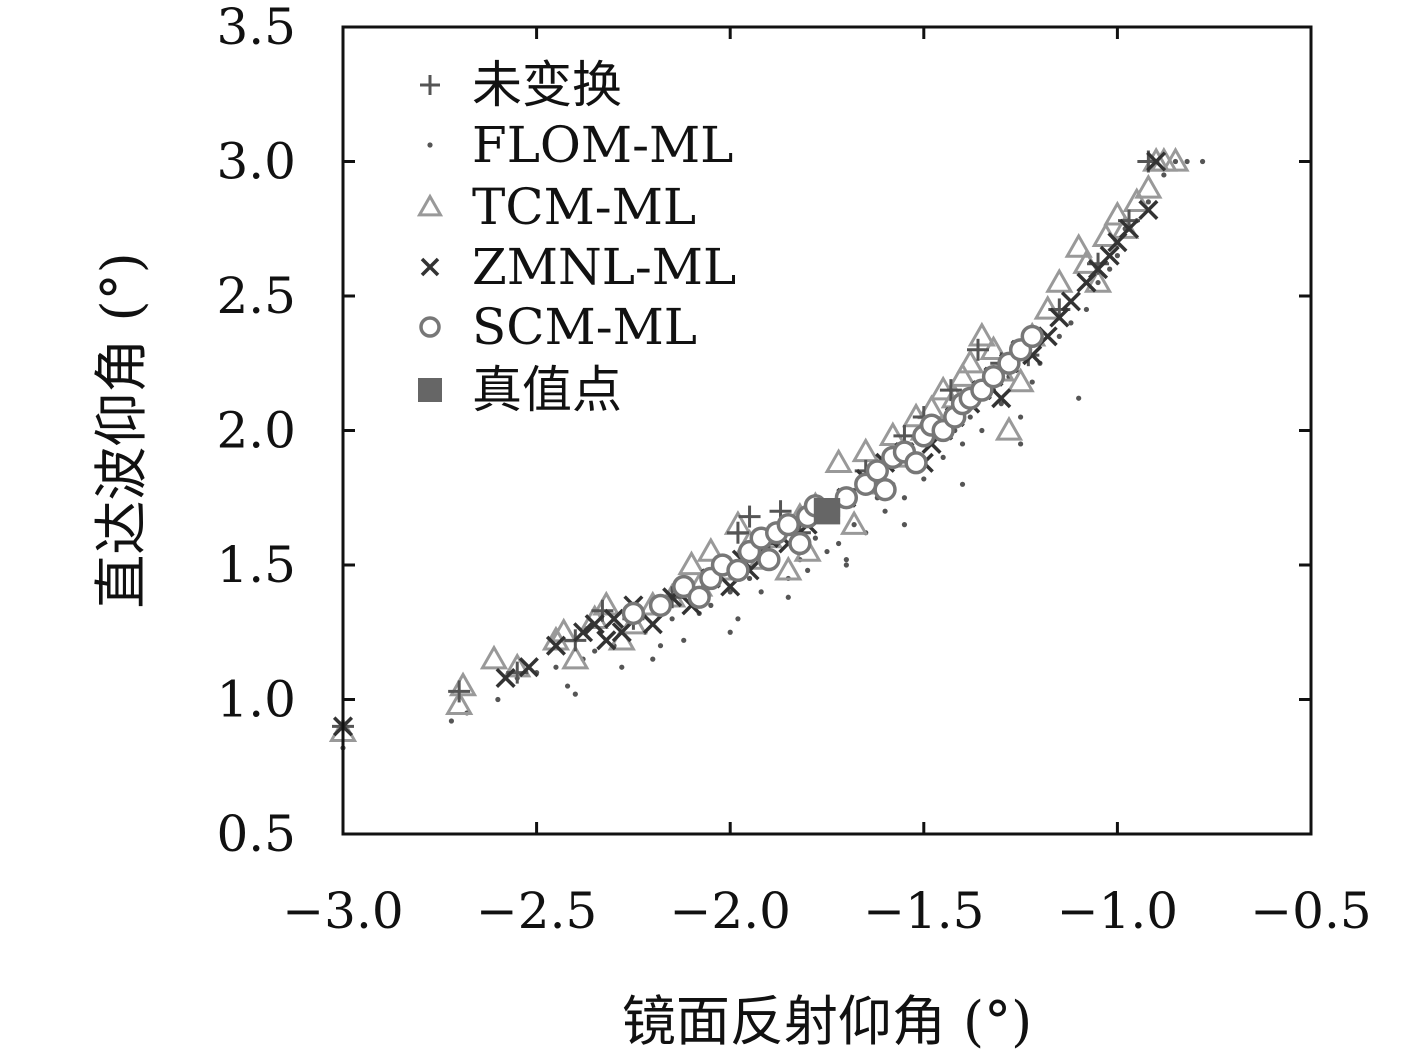 Image resolution: width=1417 pixels, height=1063 pixels. I want to click on y-tick-label: 3.0, so click(256, 162).